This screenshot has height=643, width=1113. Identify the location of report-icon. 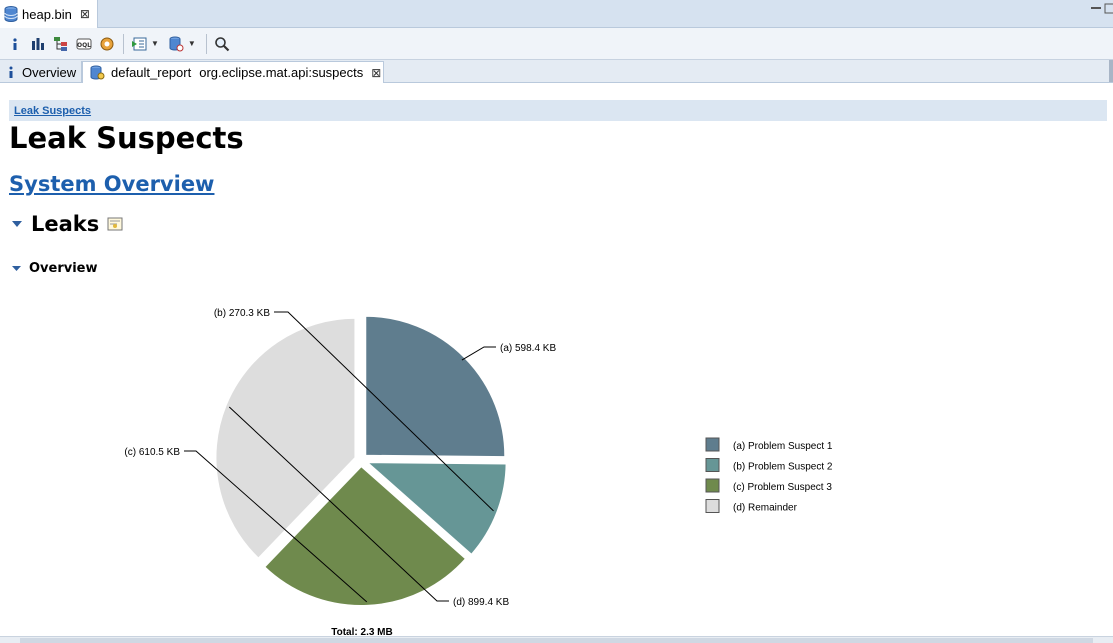
(97, 72).